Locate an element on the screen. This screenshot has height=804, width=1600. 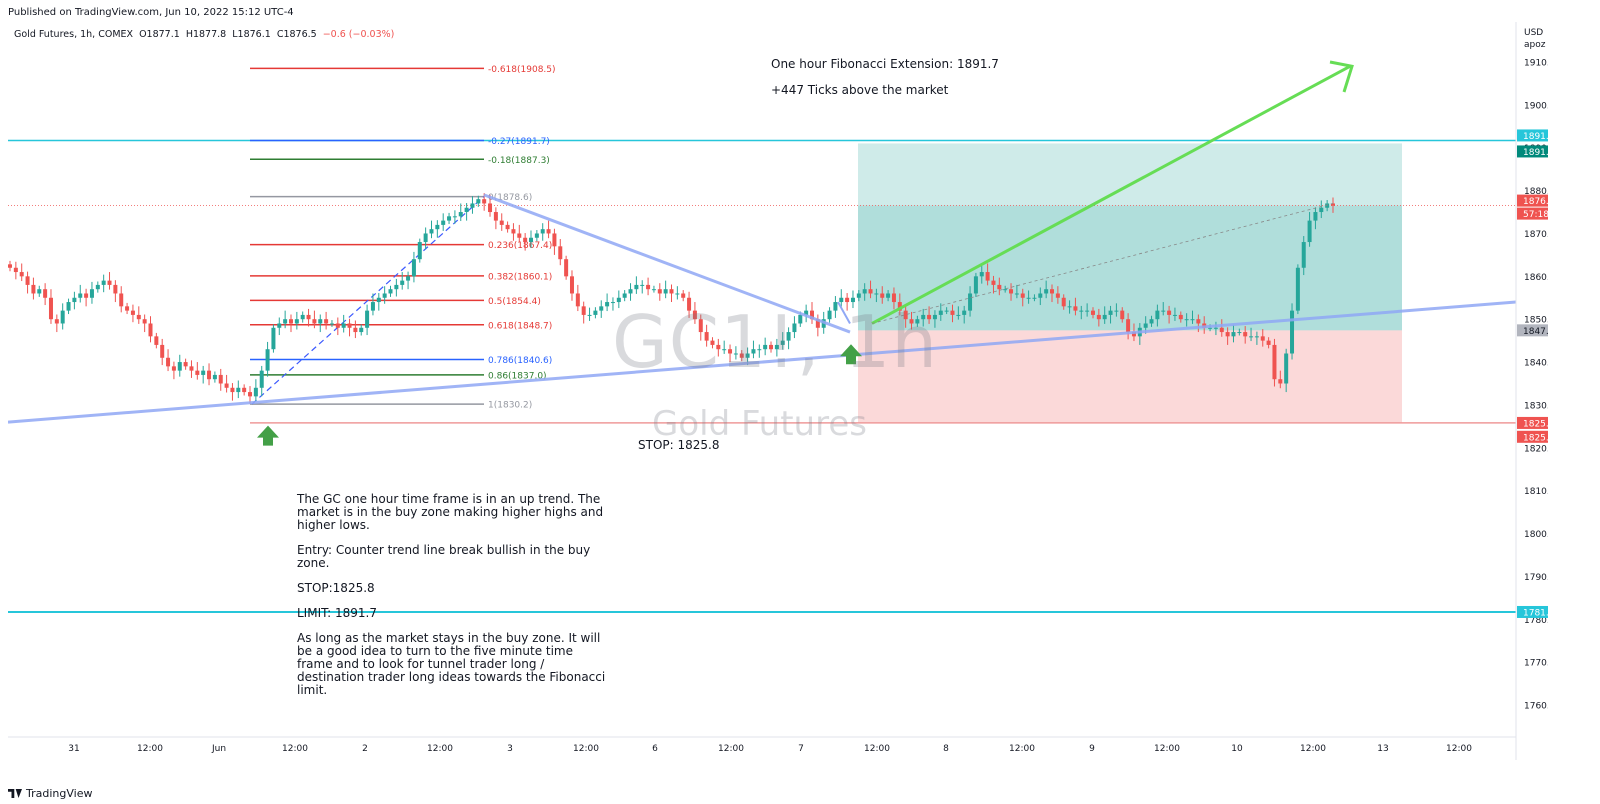
price-tick-1880: 1880.0 is located at coordinates (1536, 192).